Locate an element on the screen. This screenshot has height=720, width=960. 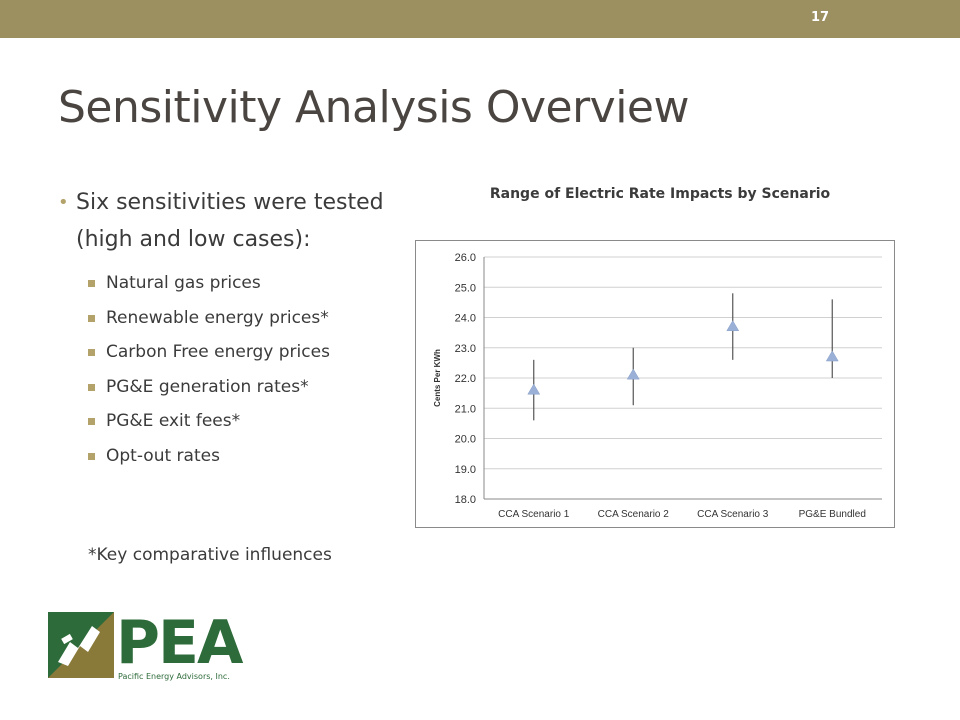
x-tick-label: CCA Scenario 1 is located at coordinates (534, 514).